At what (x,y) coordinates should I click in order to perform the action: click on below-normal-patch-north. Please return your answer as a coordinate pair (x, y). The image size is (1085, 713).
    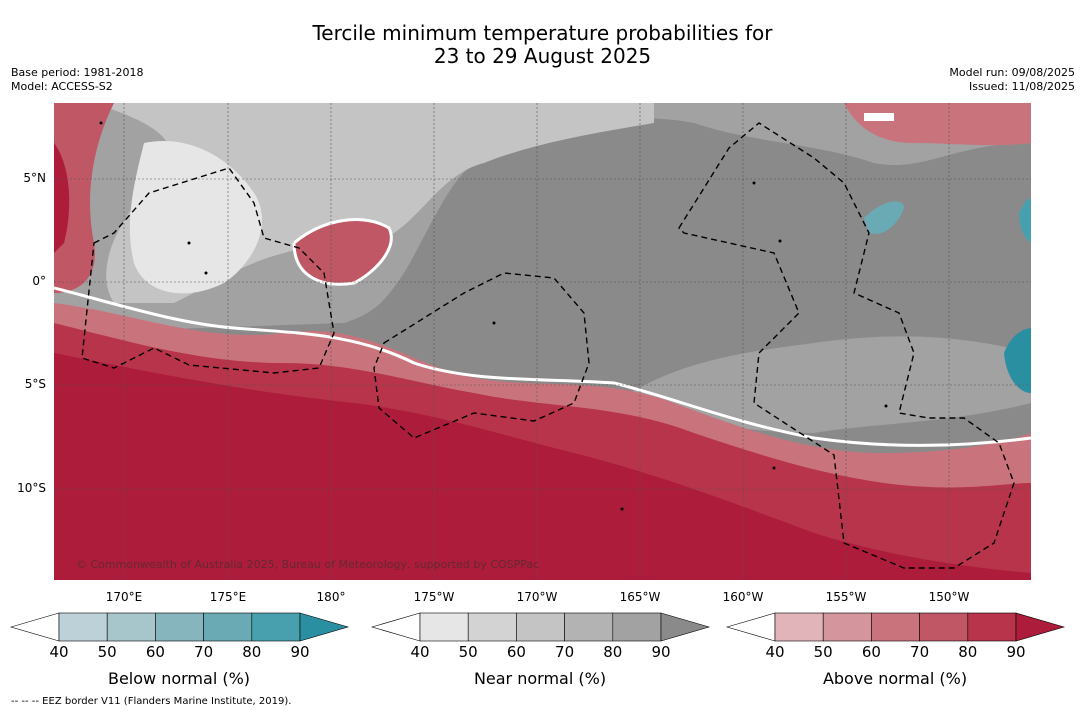
    Looking at the image, I should click on (884, 217).